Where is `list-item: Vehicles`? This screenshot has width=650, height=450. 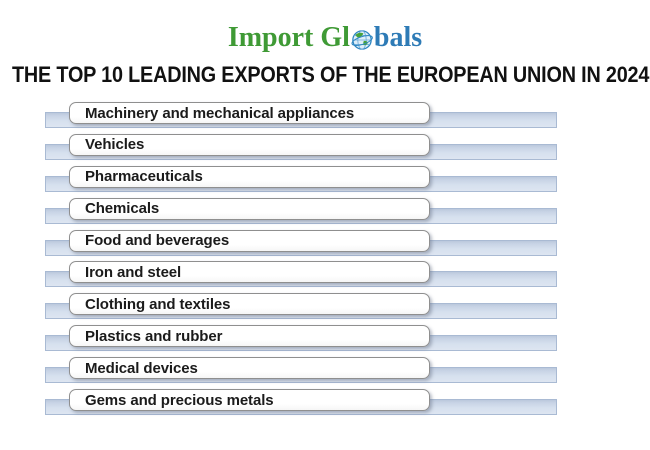 list-item: Vehicles is located at coordinates (325, 149).